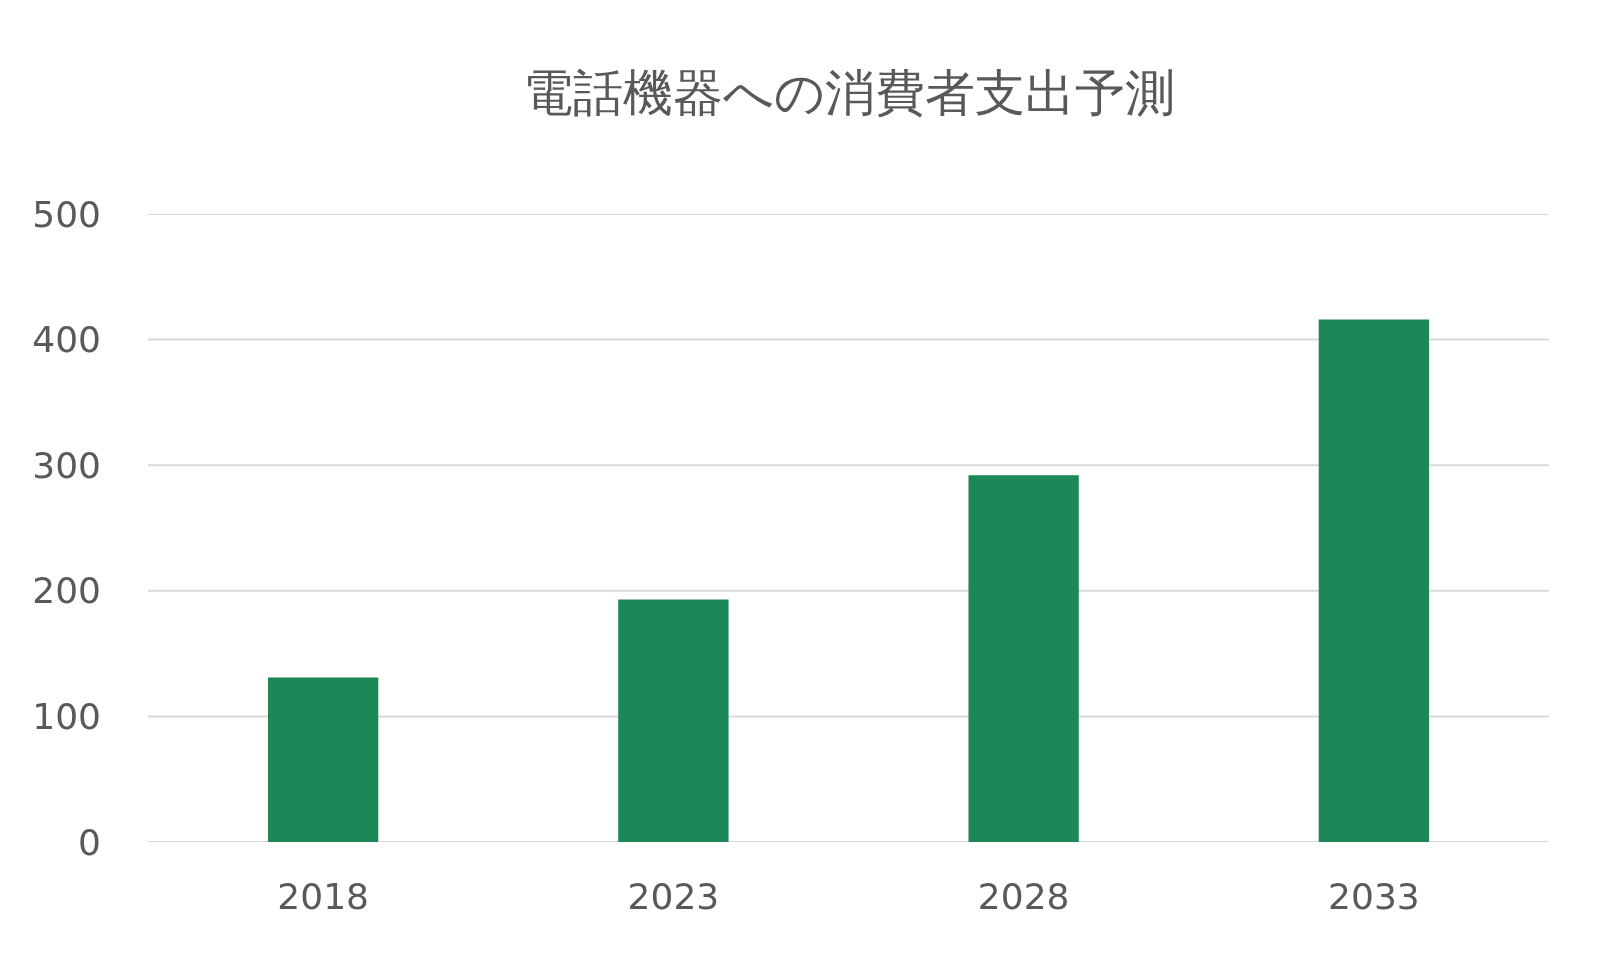 This screenshot has width=1600, height=961. Describe the element at coordinates (1374, 896) in the screenshot. I see `x-tick-label: 2033` at that location.